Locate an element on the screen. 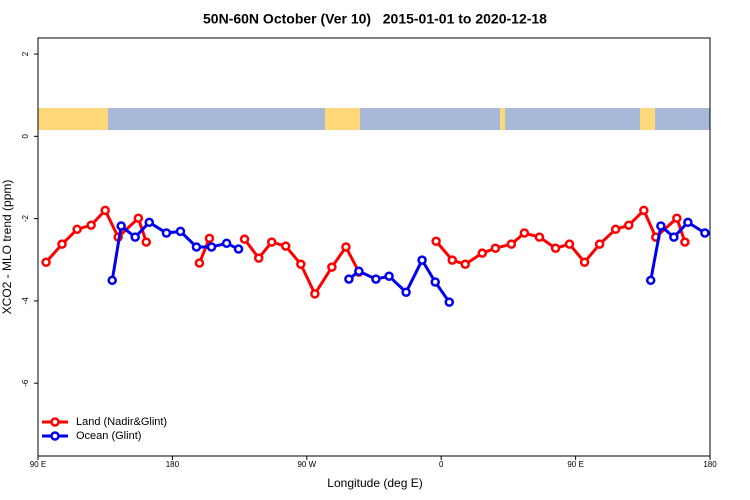 The width and height of the screenshot is (750, 500). y-tick-label: 2 is located at coordinates (25, 53).